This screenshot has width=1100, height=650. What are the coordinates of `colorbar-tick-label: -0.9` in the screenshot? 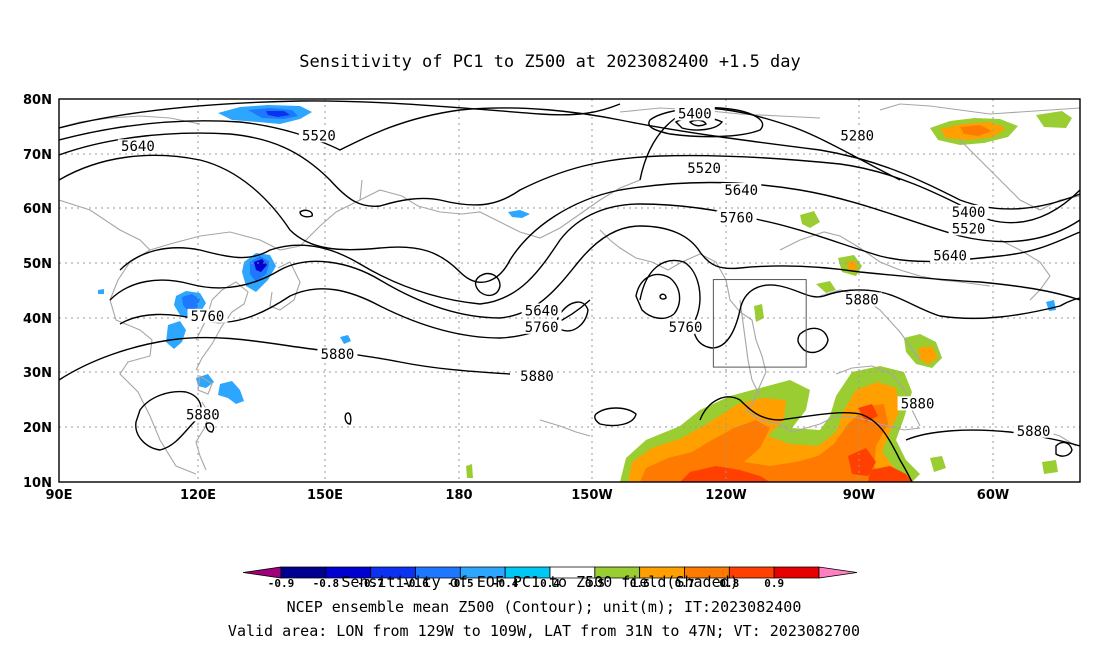 It's located at (281, 583).